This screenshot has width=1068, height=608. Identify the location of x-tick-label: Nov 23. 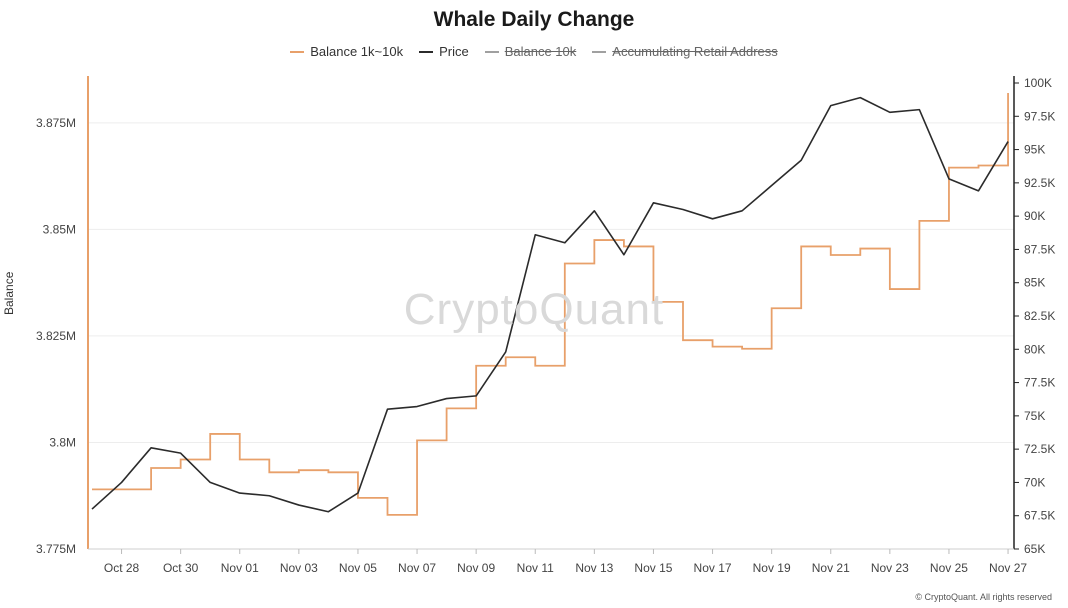
(890, 568).